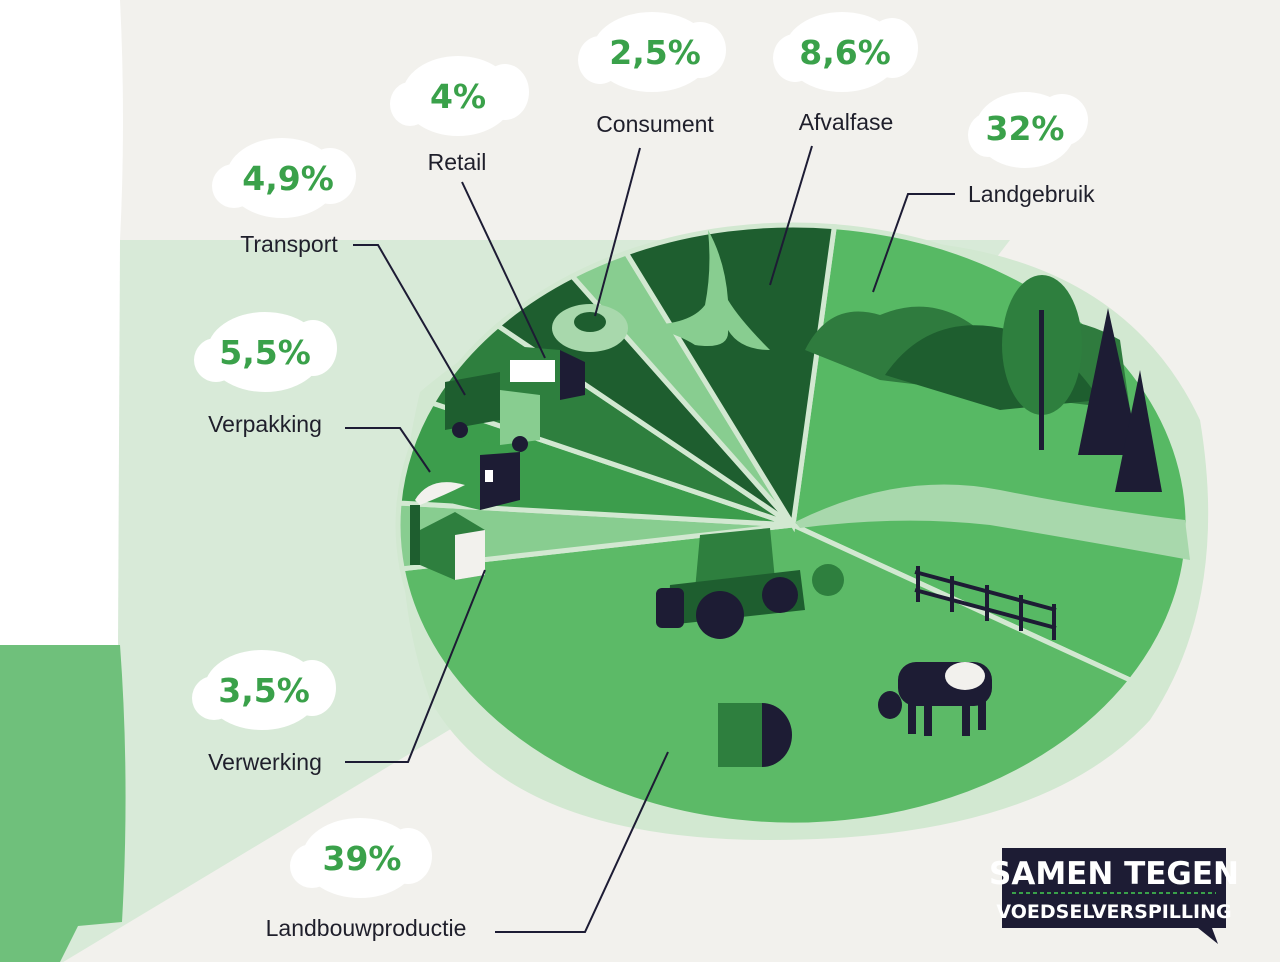 This screenshot has width=1280, height=962. Describe the element at coordinates (655, 52) in the screenshot. I see `value-label-consument: 2,5%` at that location.